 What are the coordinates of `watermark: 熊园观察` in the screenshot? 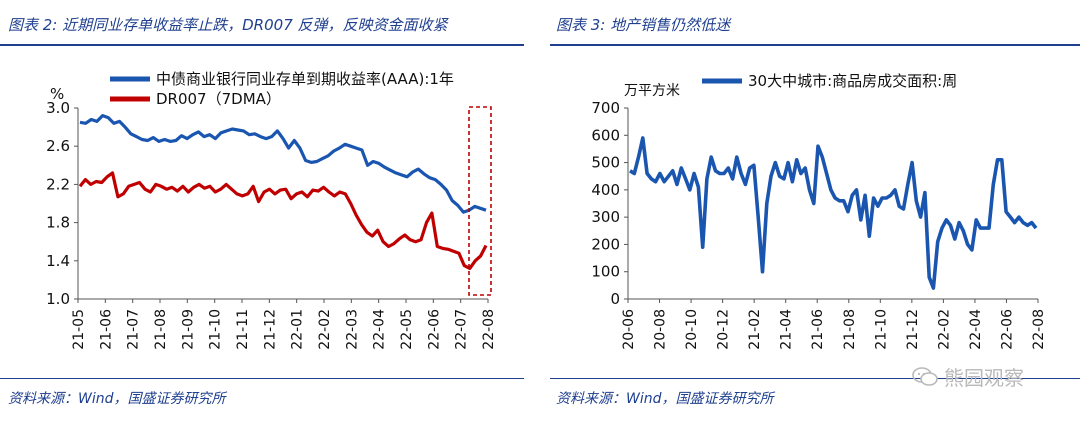 It's located at (968, 376).